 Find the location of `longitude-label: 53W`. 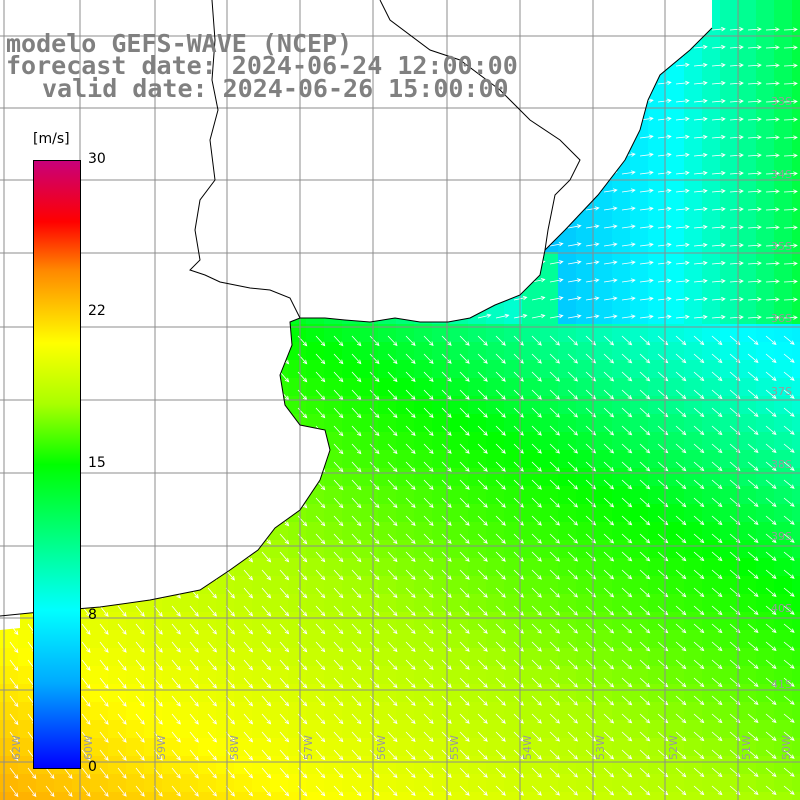

longitude-label: 53W is located at coordinates (600, 747).